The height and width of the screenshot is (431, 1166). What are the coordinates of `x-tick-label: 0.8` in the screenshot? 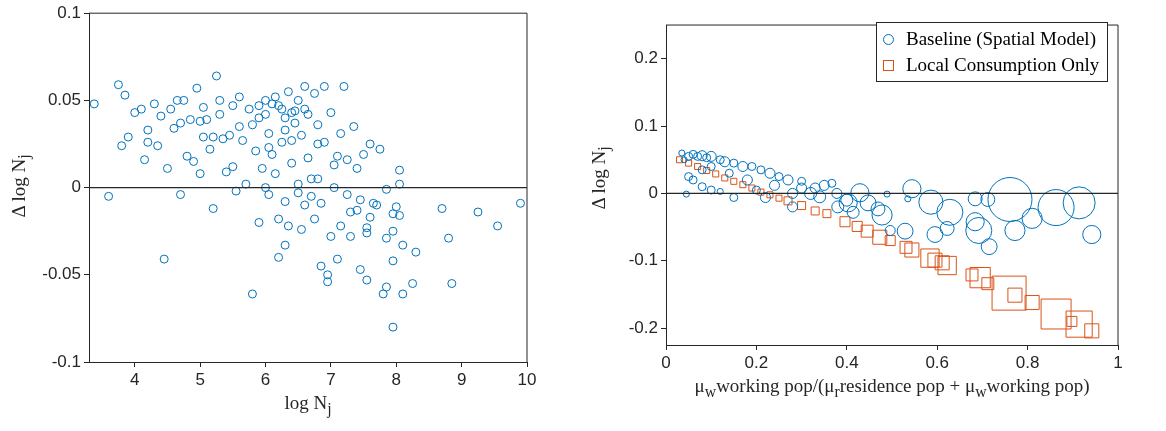 It's located at (1027, 362).